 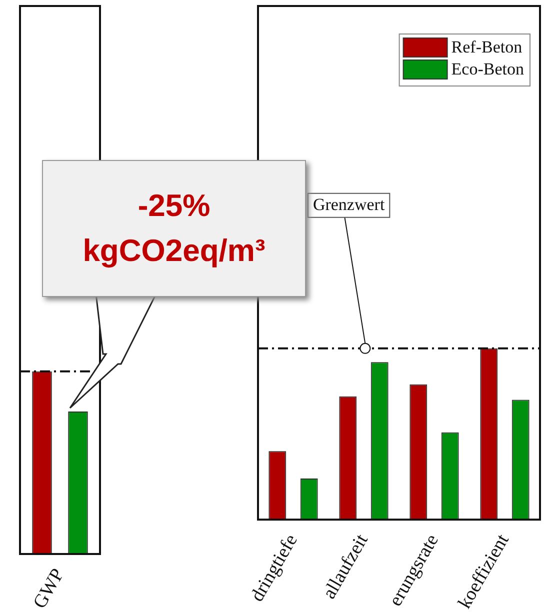 I want to click on text: -25% kgCO2eq/m³, so click(x=174, y=228).